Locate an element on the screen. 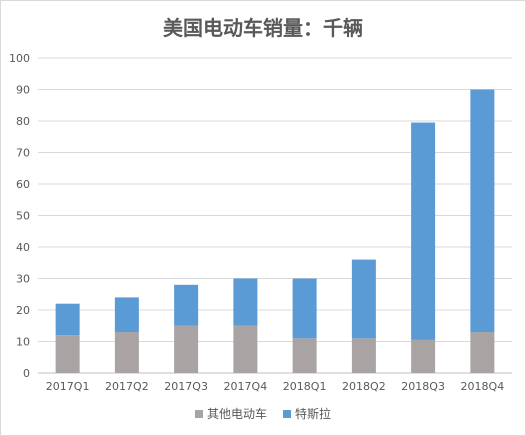 The image size is (526, 436). x-tick-label: 2017Q4 is located at coordinates (246, 386).